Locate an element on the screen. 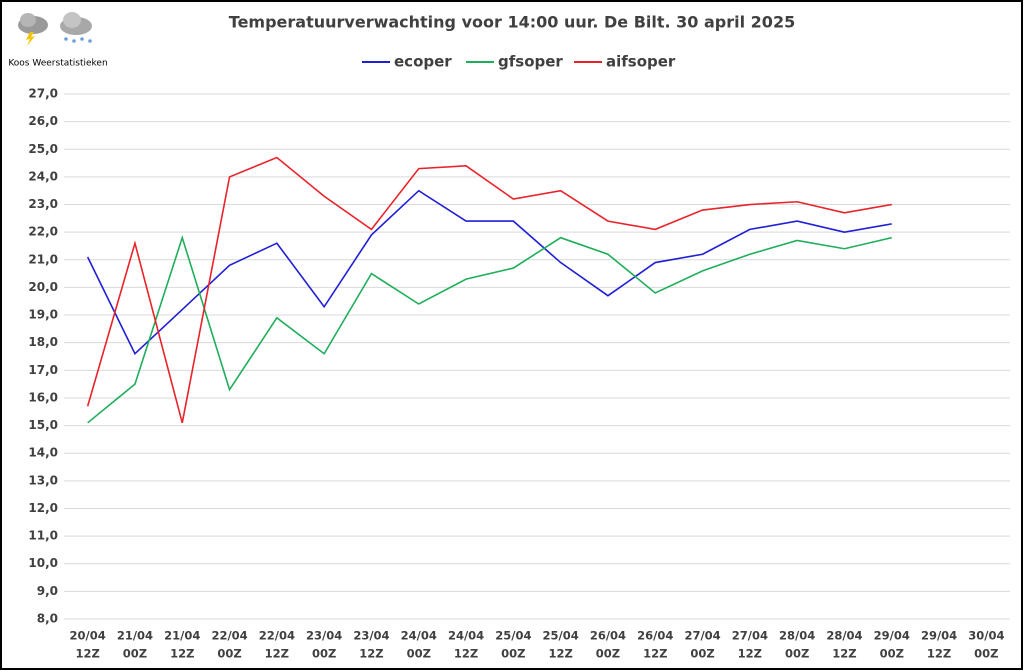  y-tick-label: 22,0 is located at coordinates (43, 232).